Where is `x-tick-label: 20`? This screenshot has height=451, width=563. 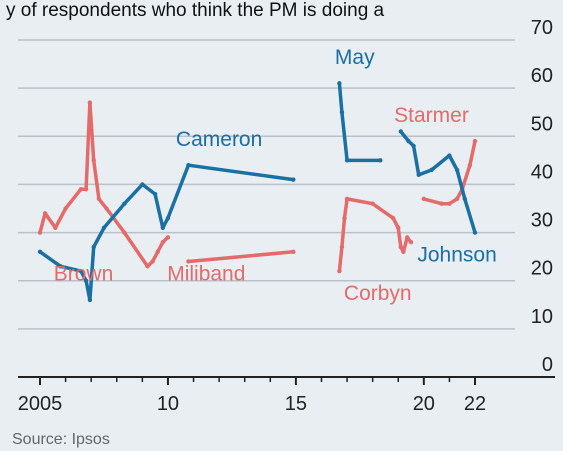 x-tick-label: 20 is located at coordinates (424, 404).